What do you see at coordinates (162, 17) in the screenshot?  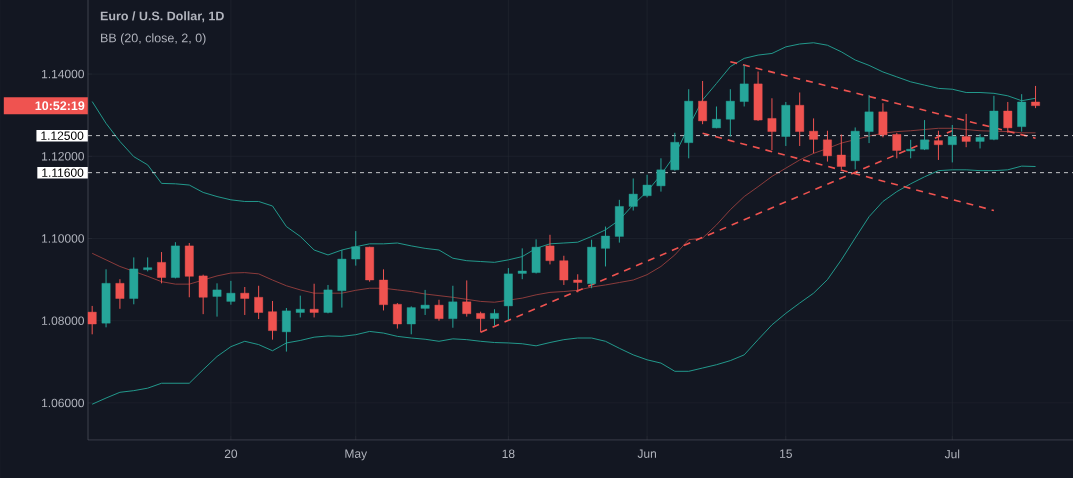 I see `text: Euro / U.S. Dollar, 1D` at bounding box center [162, 17].